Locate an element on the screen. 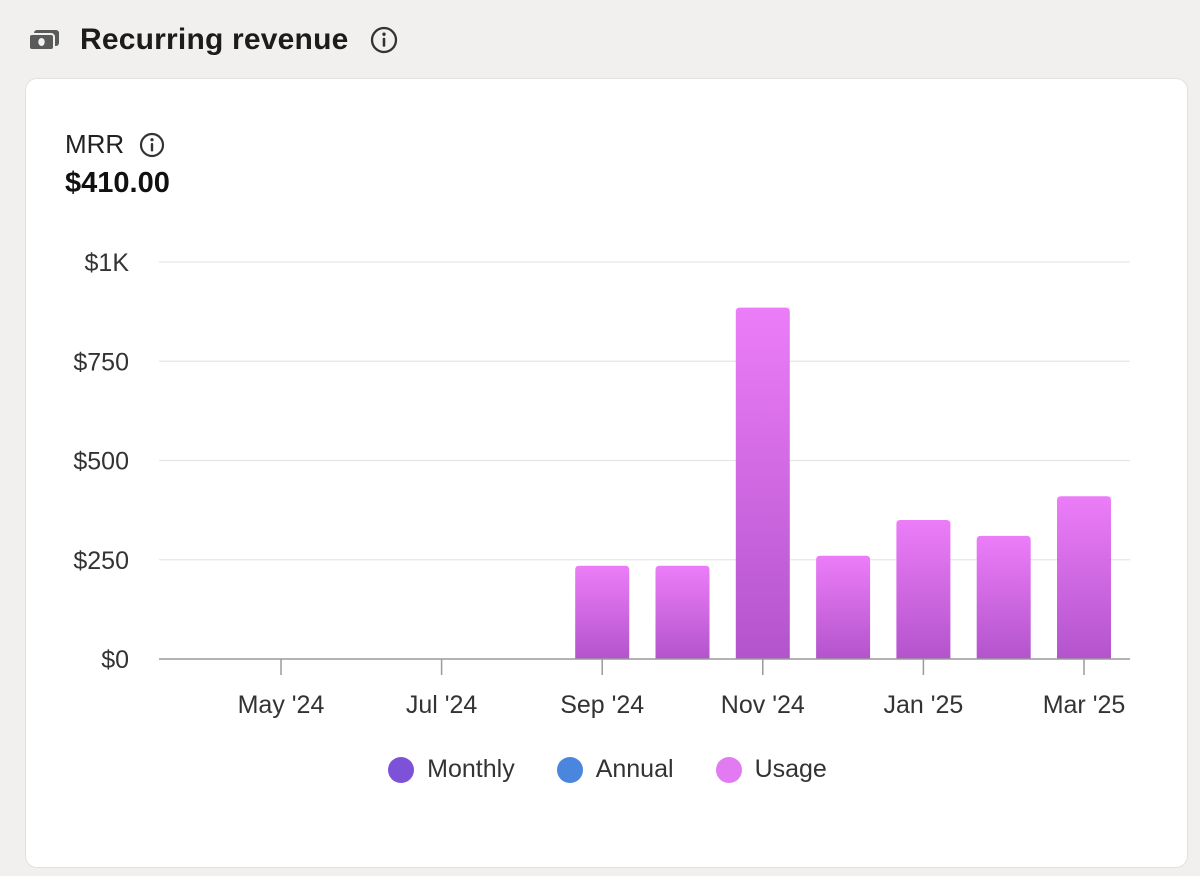 Image resolution: width=1200 pixels, height=876 pixels. section-header: Recurring revenue is located at coordinates (213, 40).